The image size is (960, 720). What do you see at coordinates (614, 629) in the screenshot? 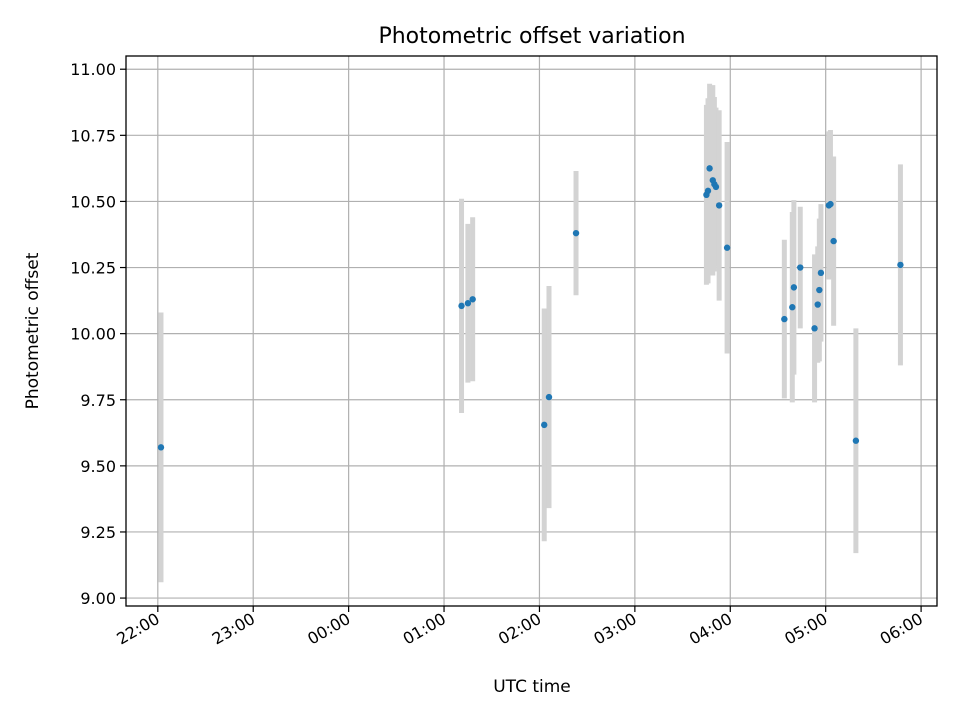
I see `x-tick-label: 03:00` at bounding box center [614, 629].